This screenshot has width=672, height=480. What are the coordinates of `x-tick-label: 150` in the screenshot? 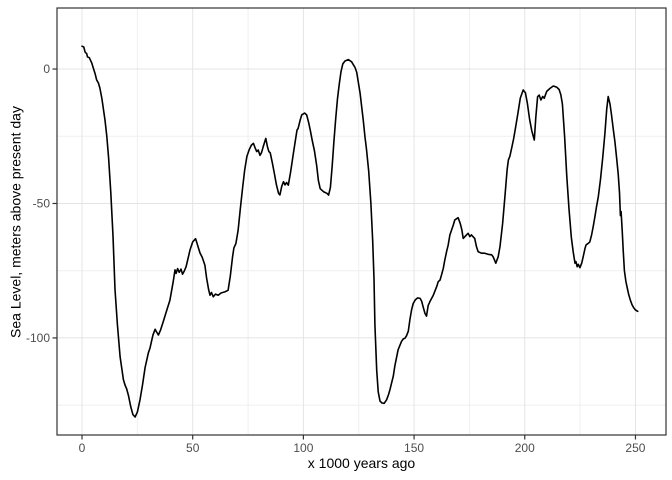 It's located at (414, 448).